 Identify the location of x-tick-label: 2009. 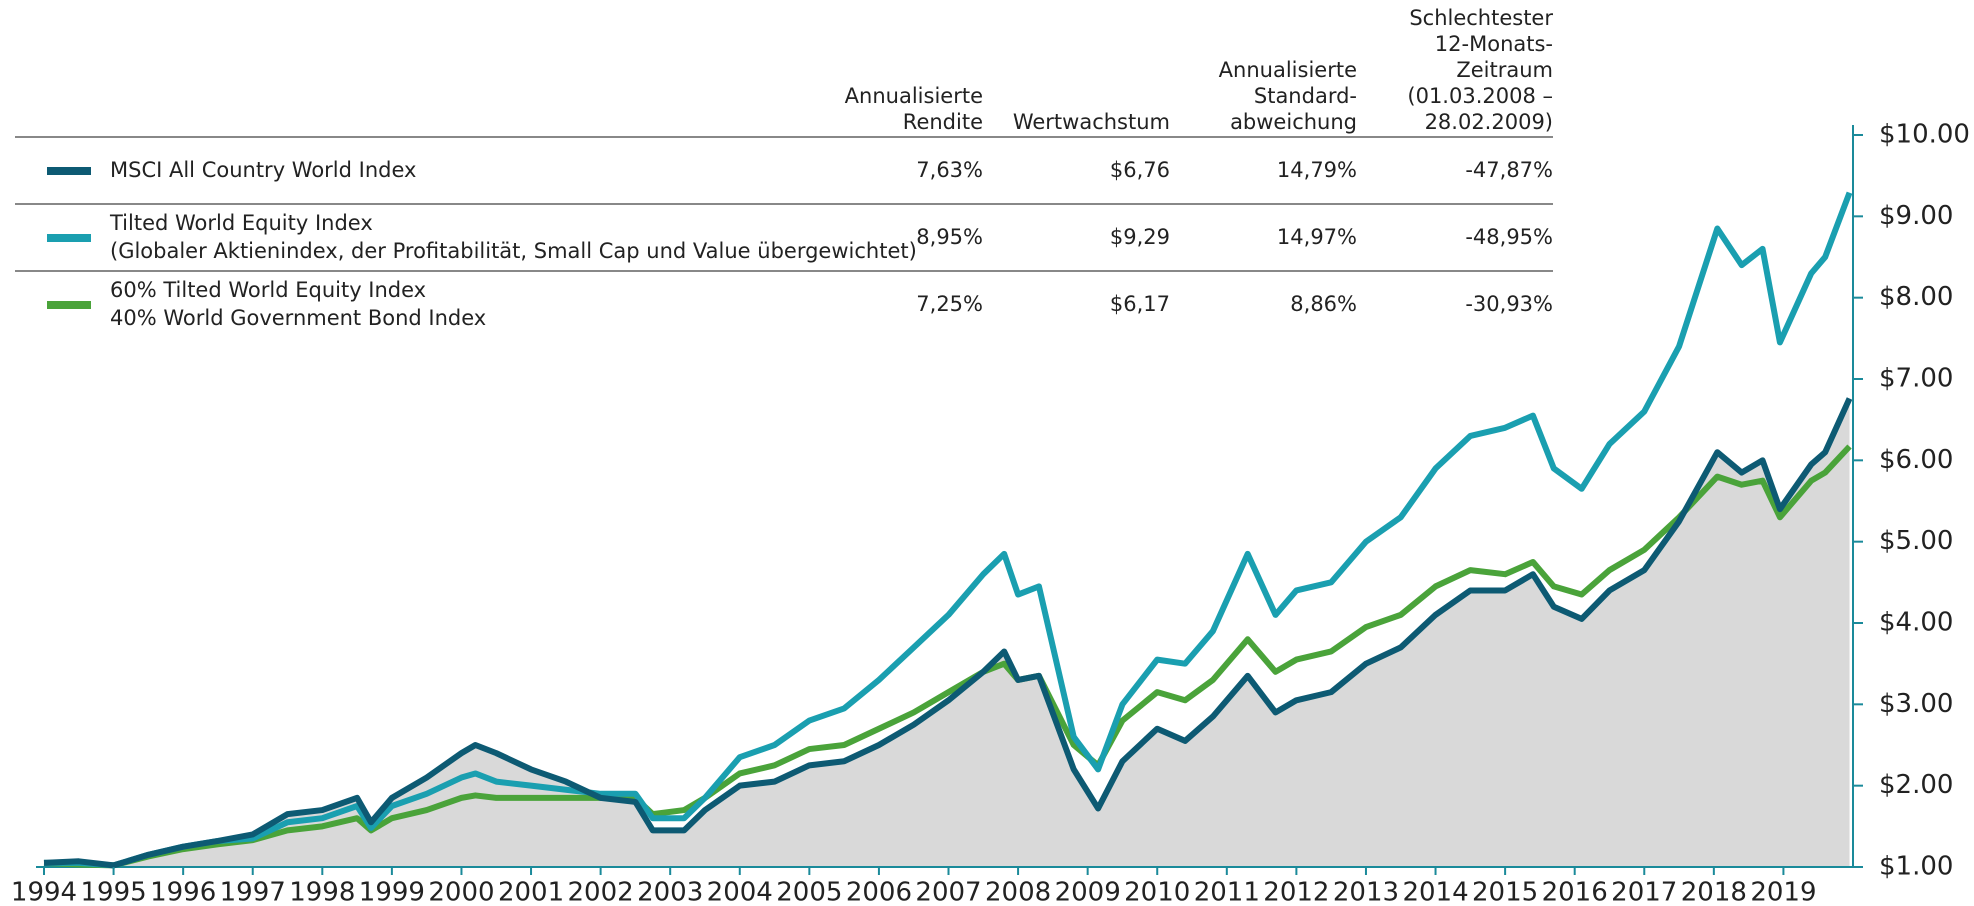
(1088, 892).